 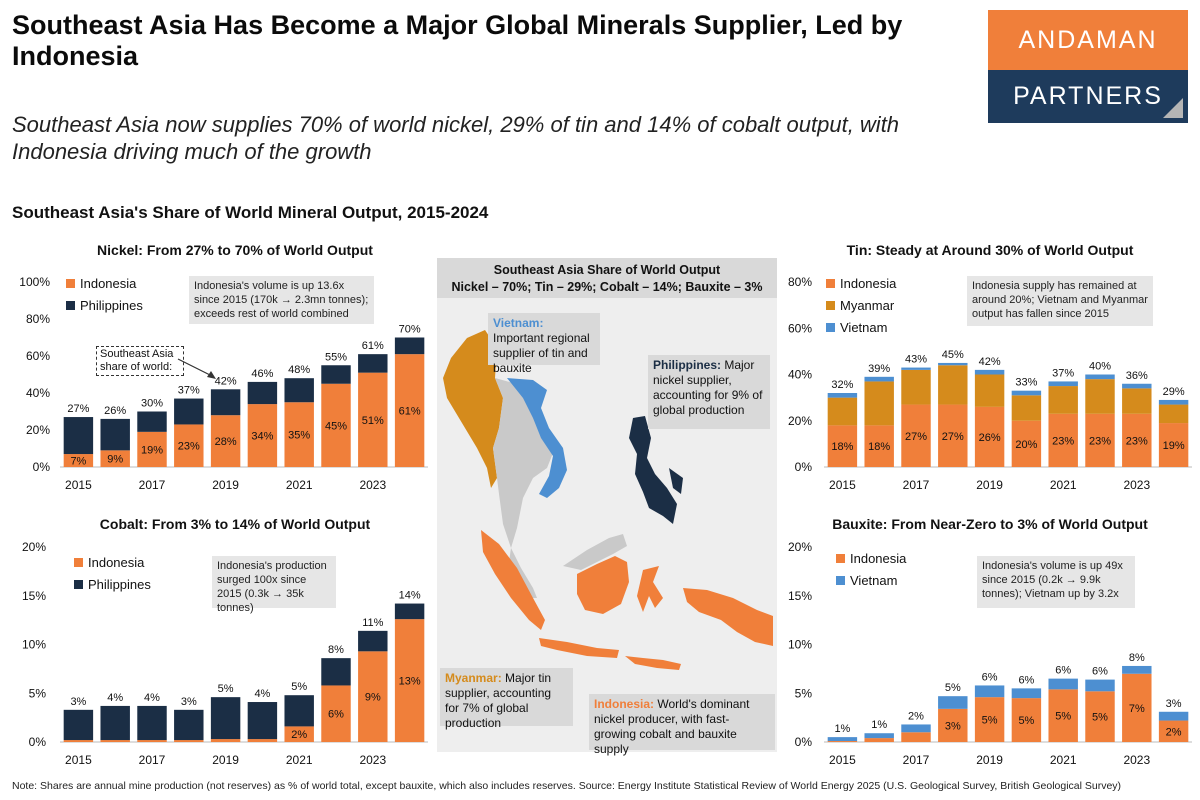 I want to click on nickel-x-tick-label: 2015, so click(x=78, y=485).